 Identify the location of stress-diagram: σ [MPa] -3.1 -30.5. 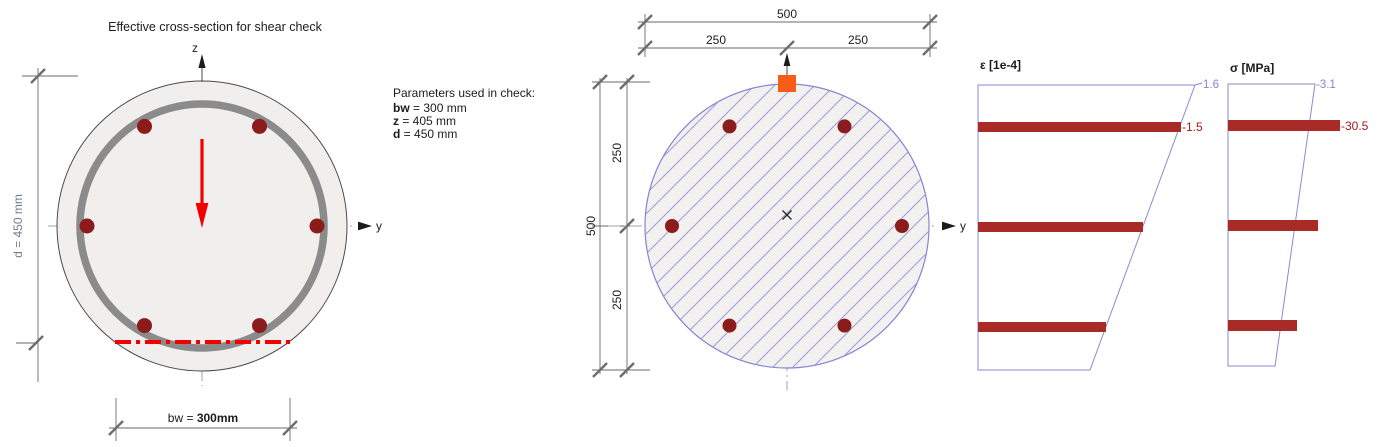
(1298, 214).